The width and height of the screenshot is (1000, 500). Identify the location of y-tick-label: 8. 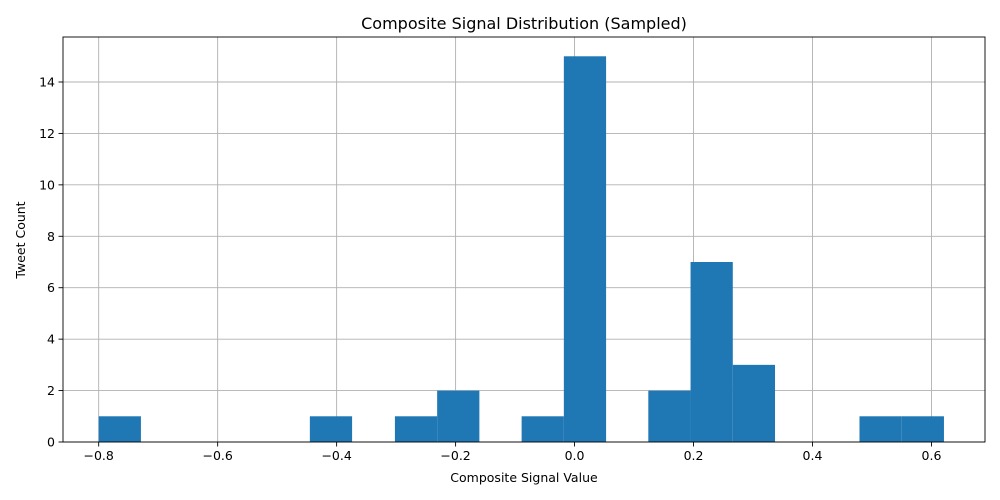
(51, 236).